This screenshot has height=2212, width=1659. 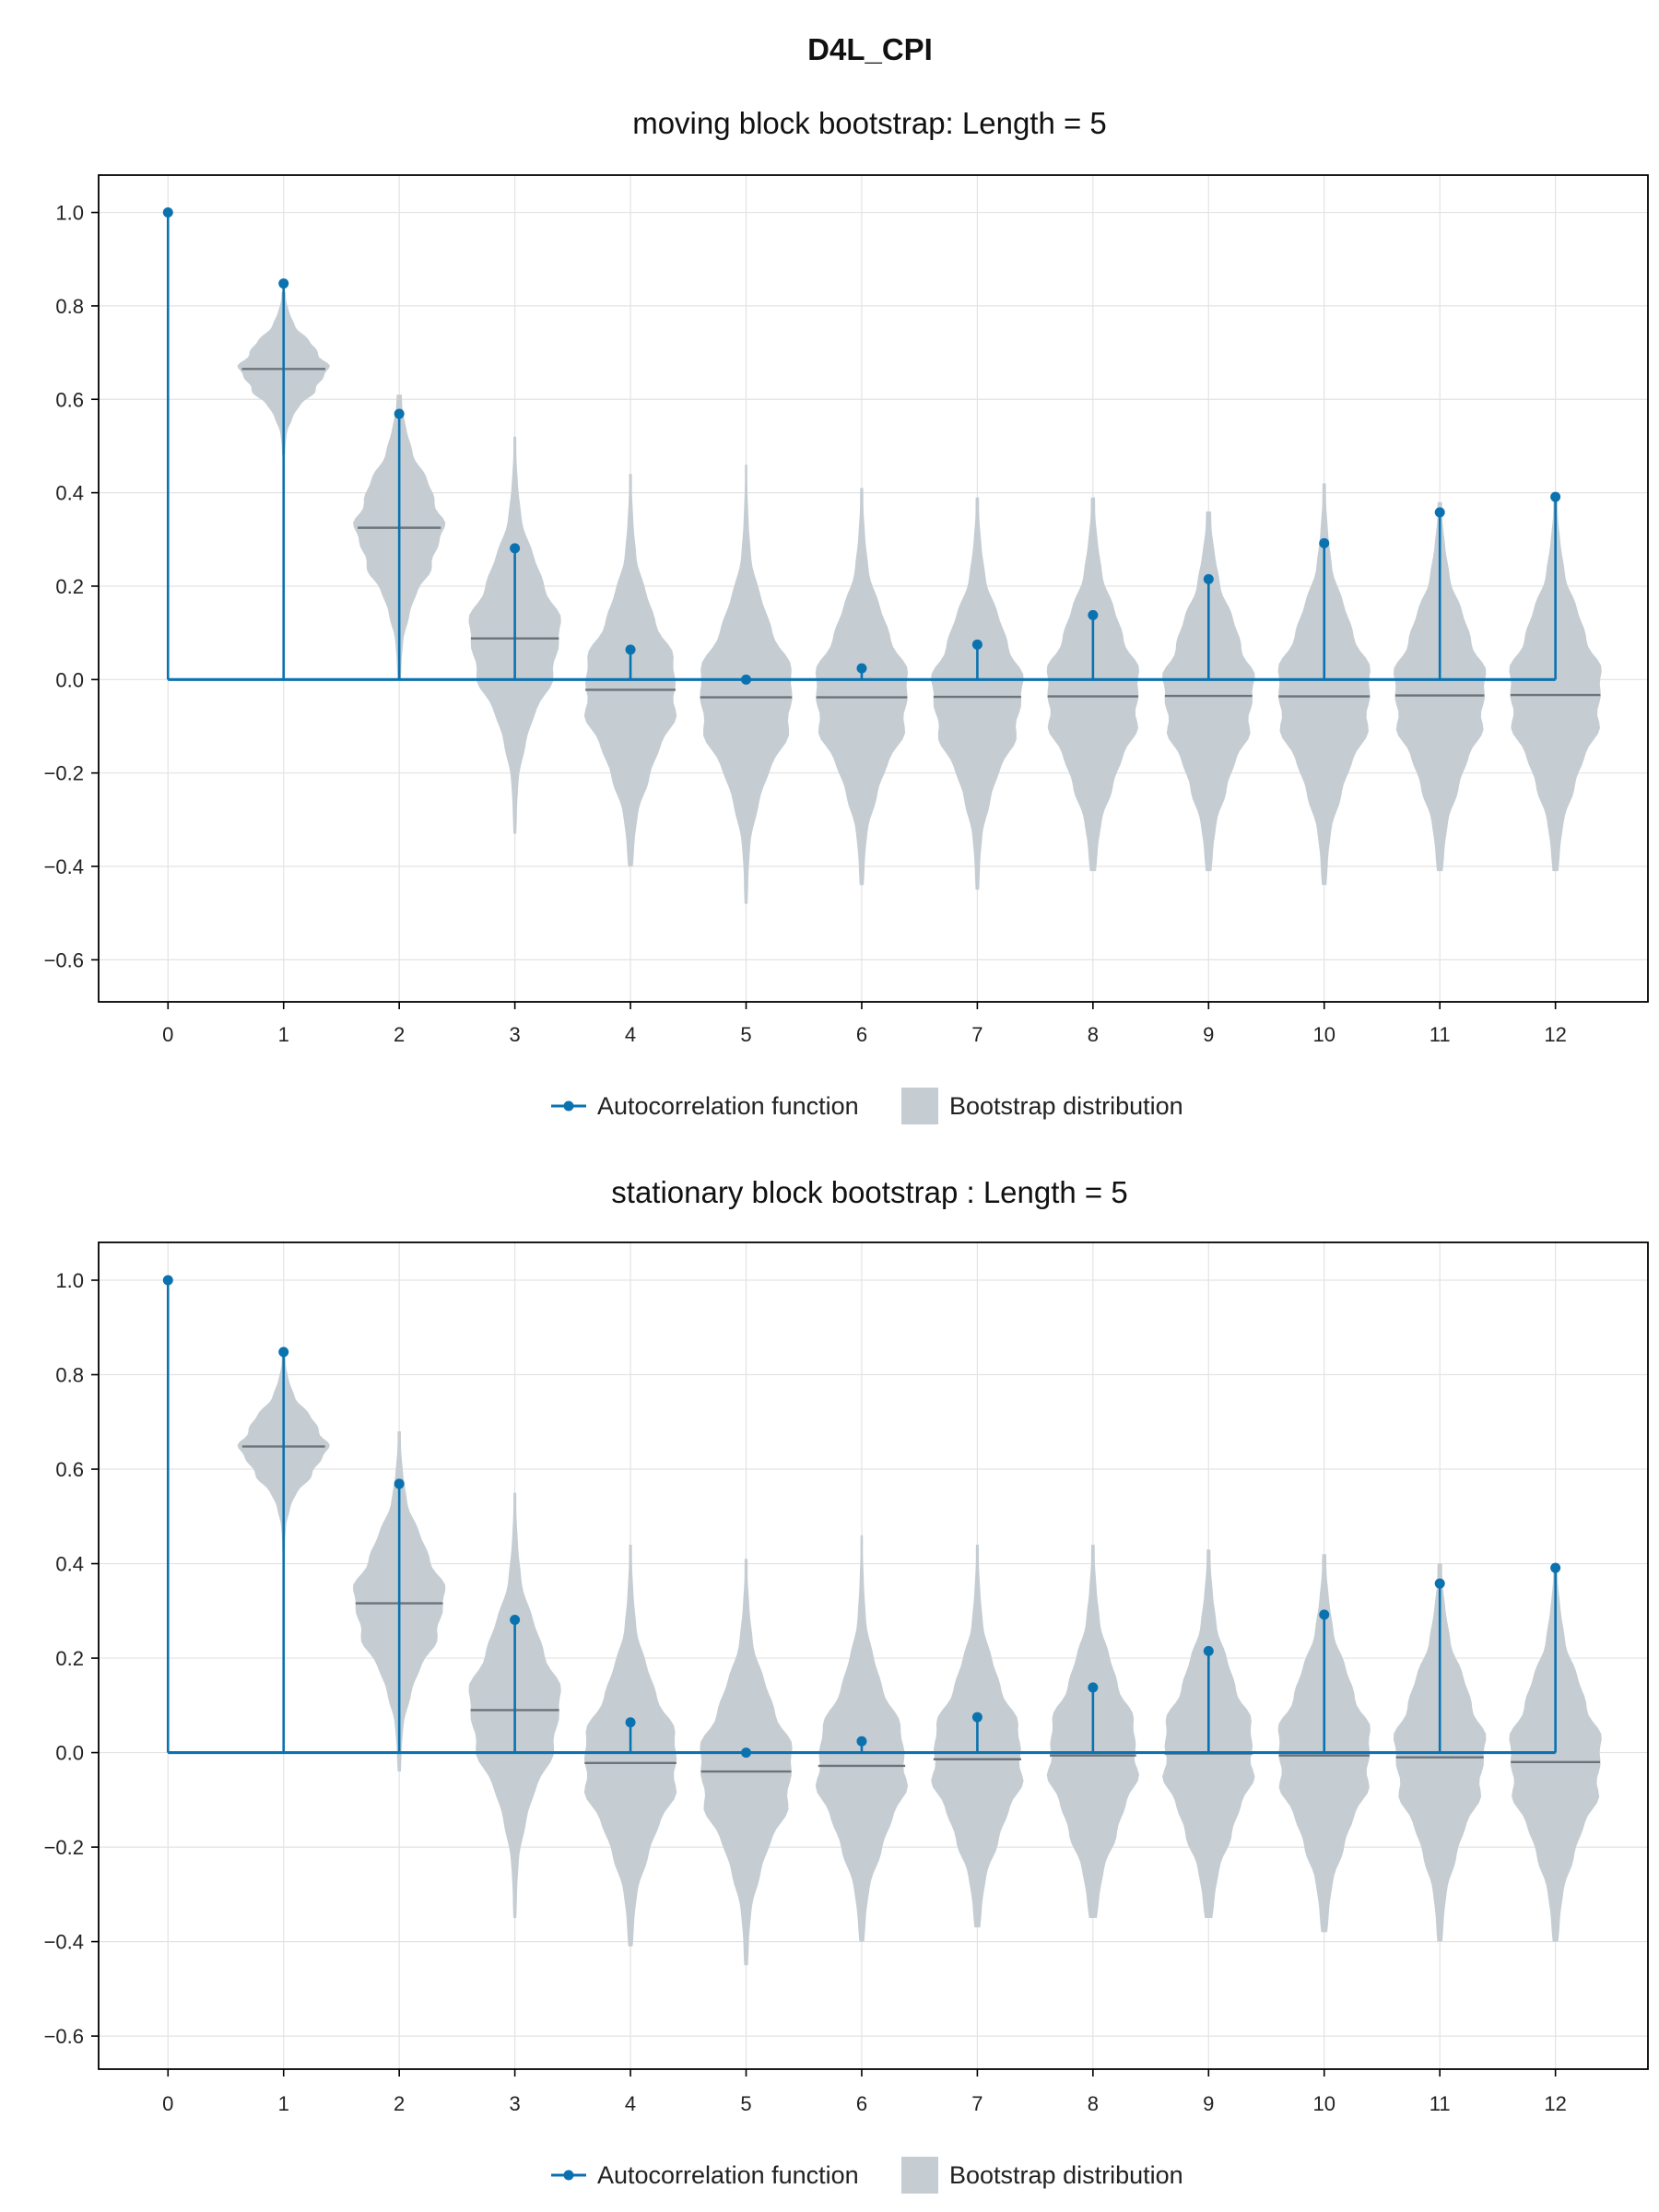 I want to click on panel-title: moving block bootstrap: Length = 5, so click(x=869, y=123).